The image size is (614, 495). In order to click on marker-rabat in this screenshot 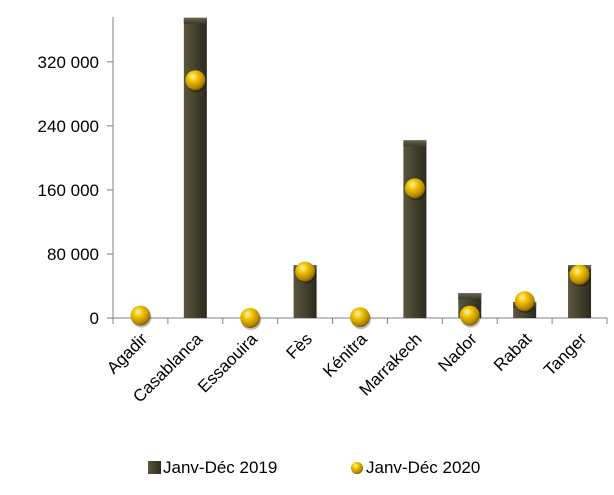, I will do `click(525, 302)`.